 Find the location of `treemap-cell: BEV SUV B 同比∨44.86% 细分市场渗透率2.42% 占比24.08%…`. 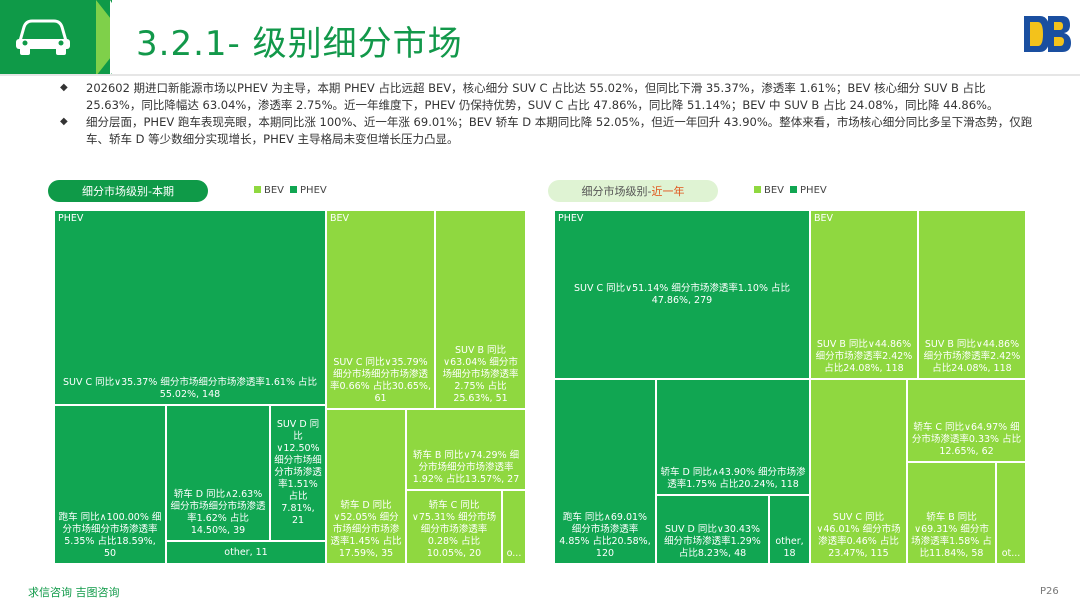

treemap-cell: BEV SUV B 同比∨44.86% 细分市场渗透率2.42% 占比24.08%… is located at coordinates (864, 294).